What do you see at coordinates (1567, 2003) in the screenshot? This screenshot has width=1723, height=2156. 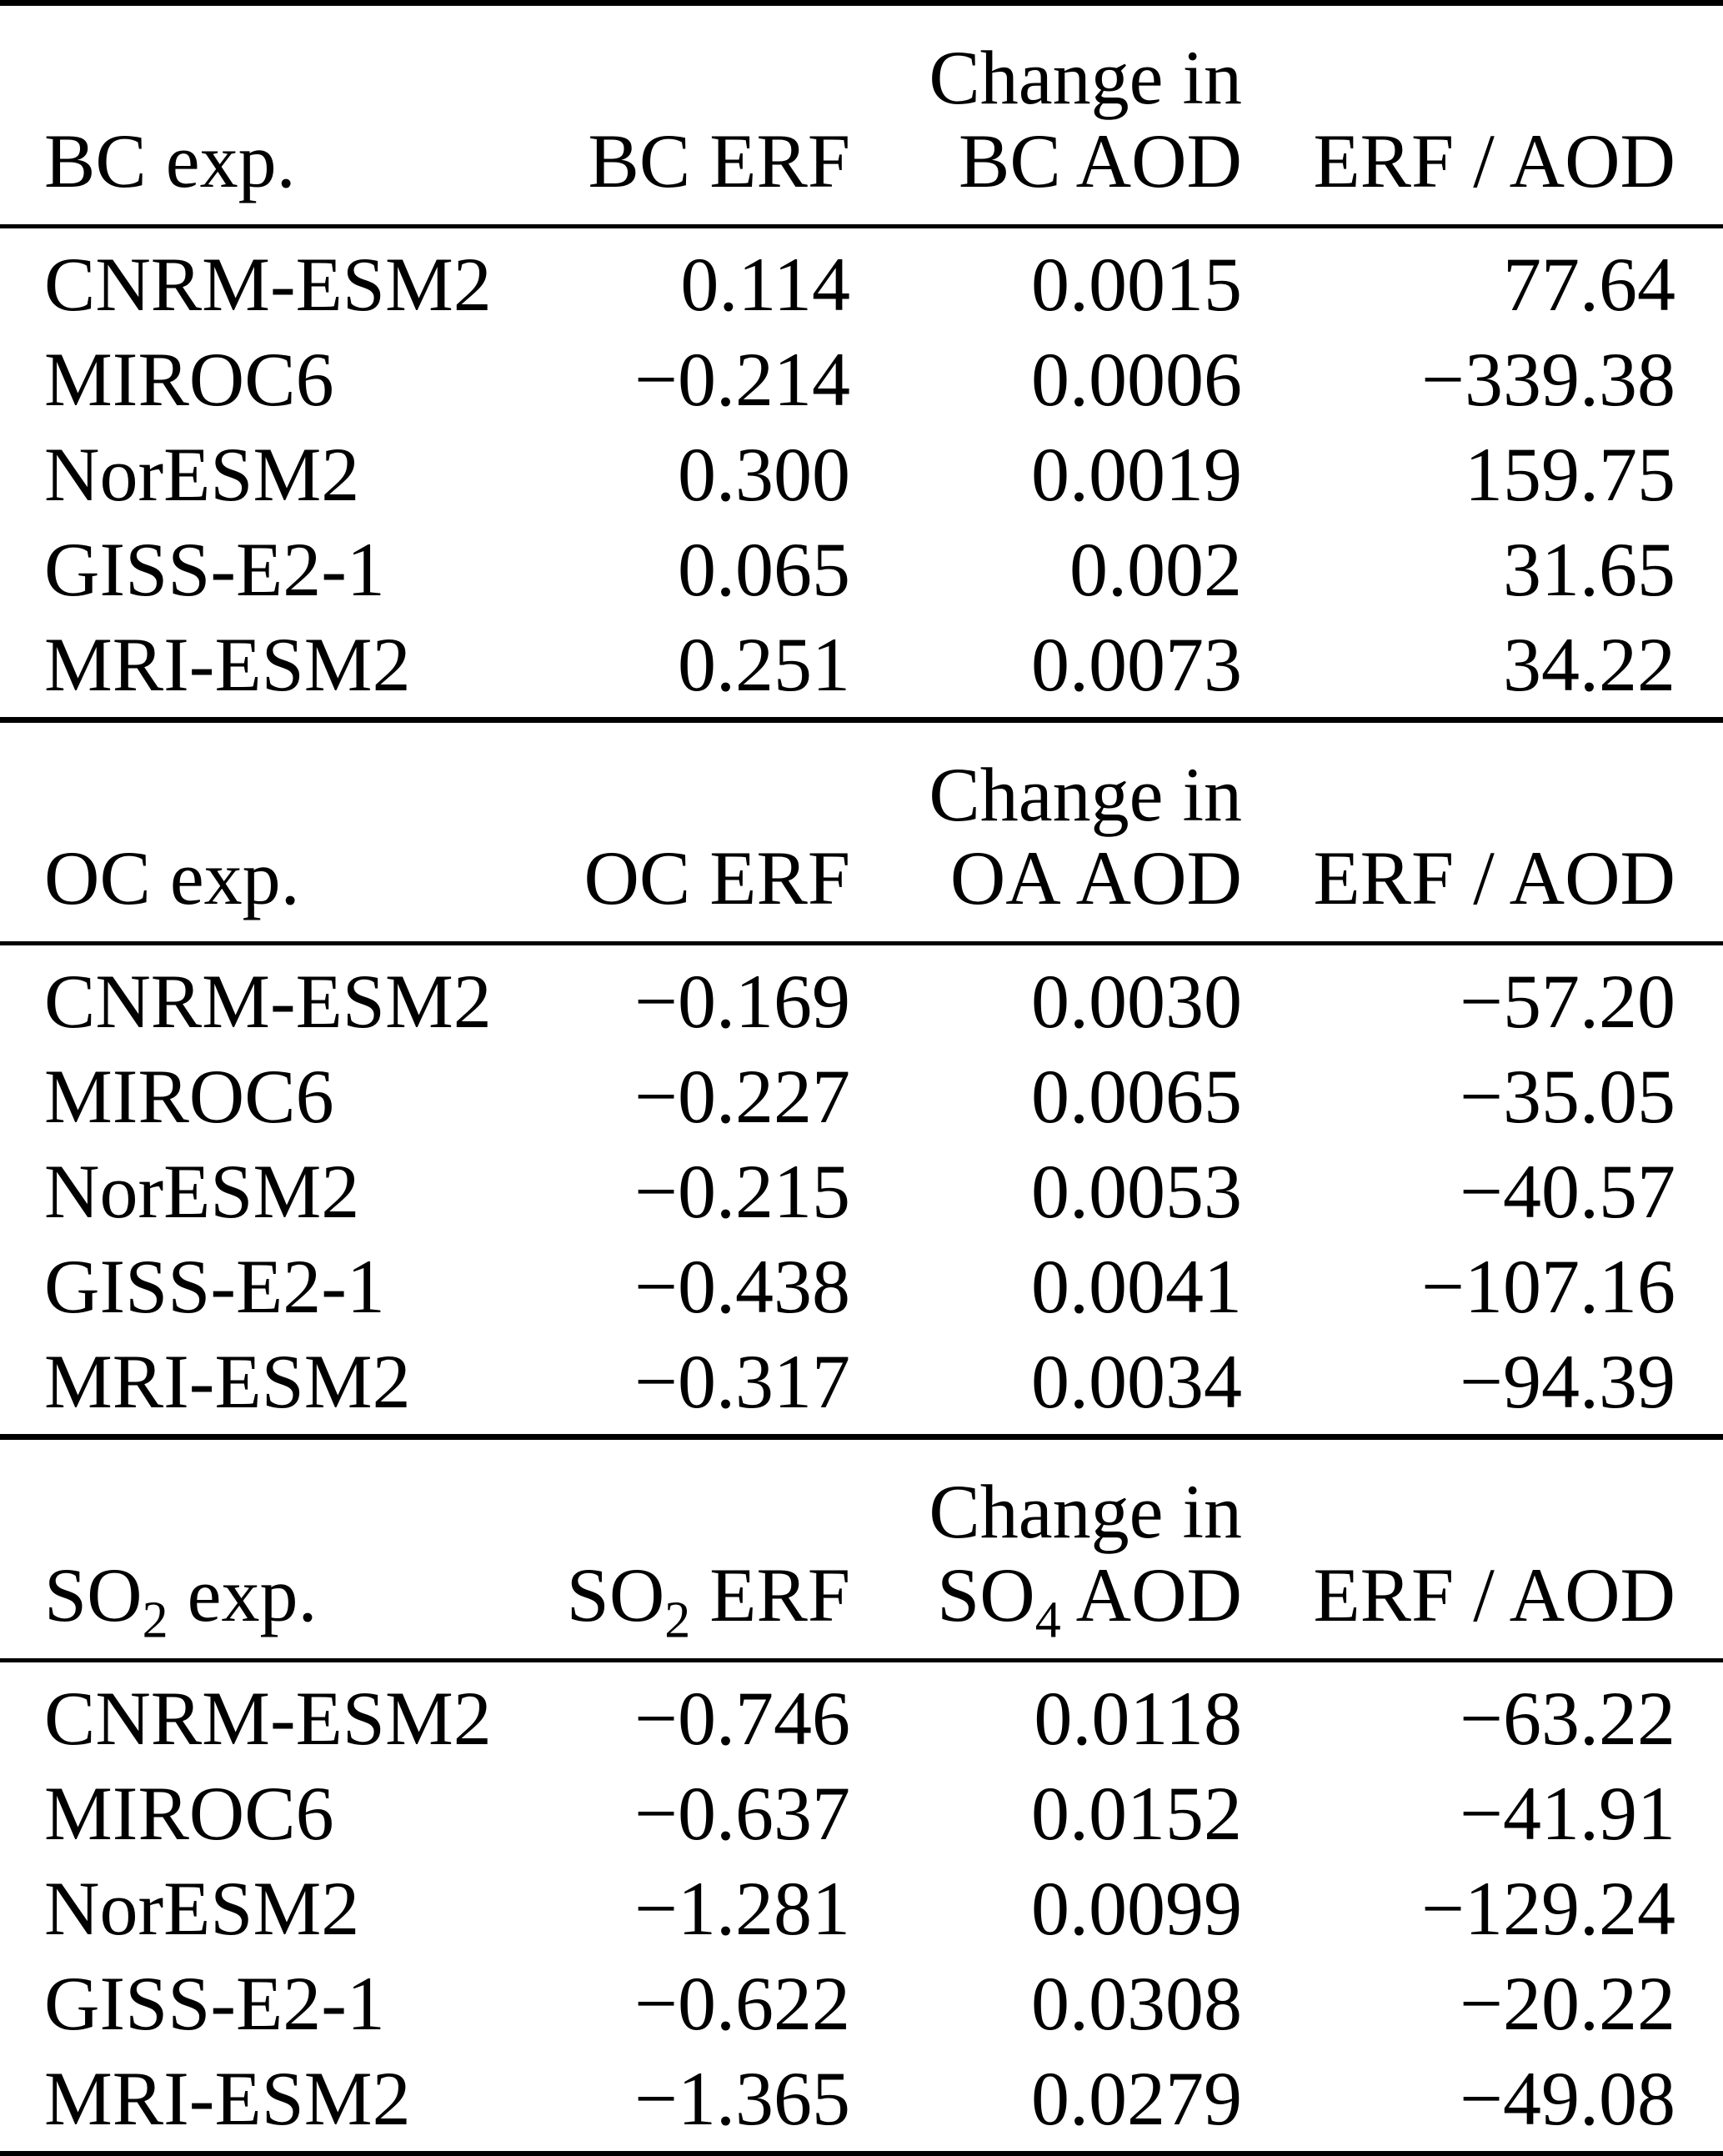 I see `erf-aod-ratio-cell: −20.22` at bounding box center [1567, 2003].